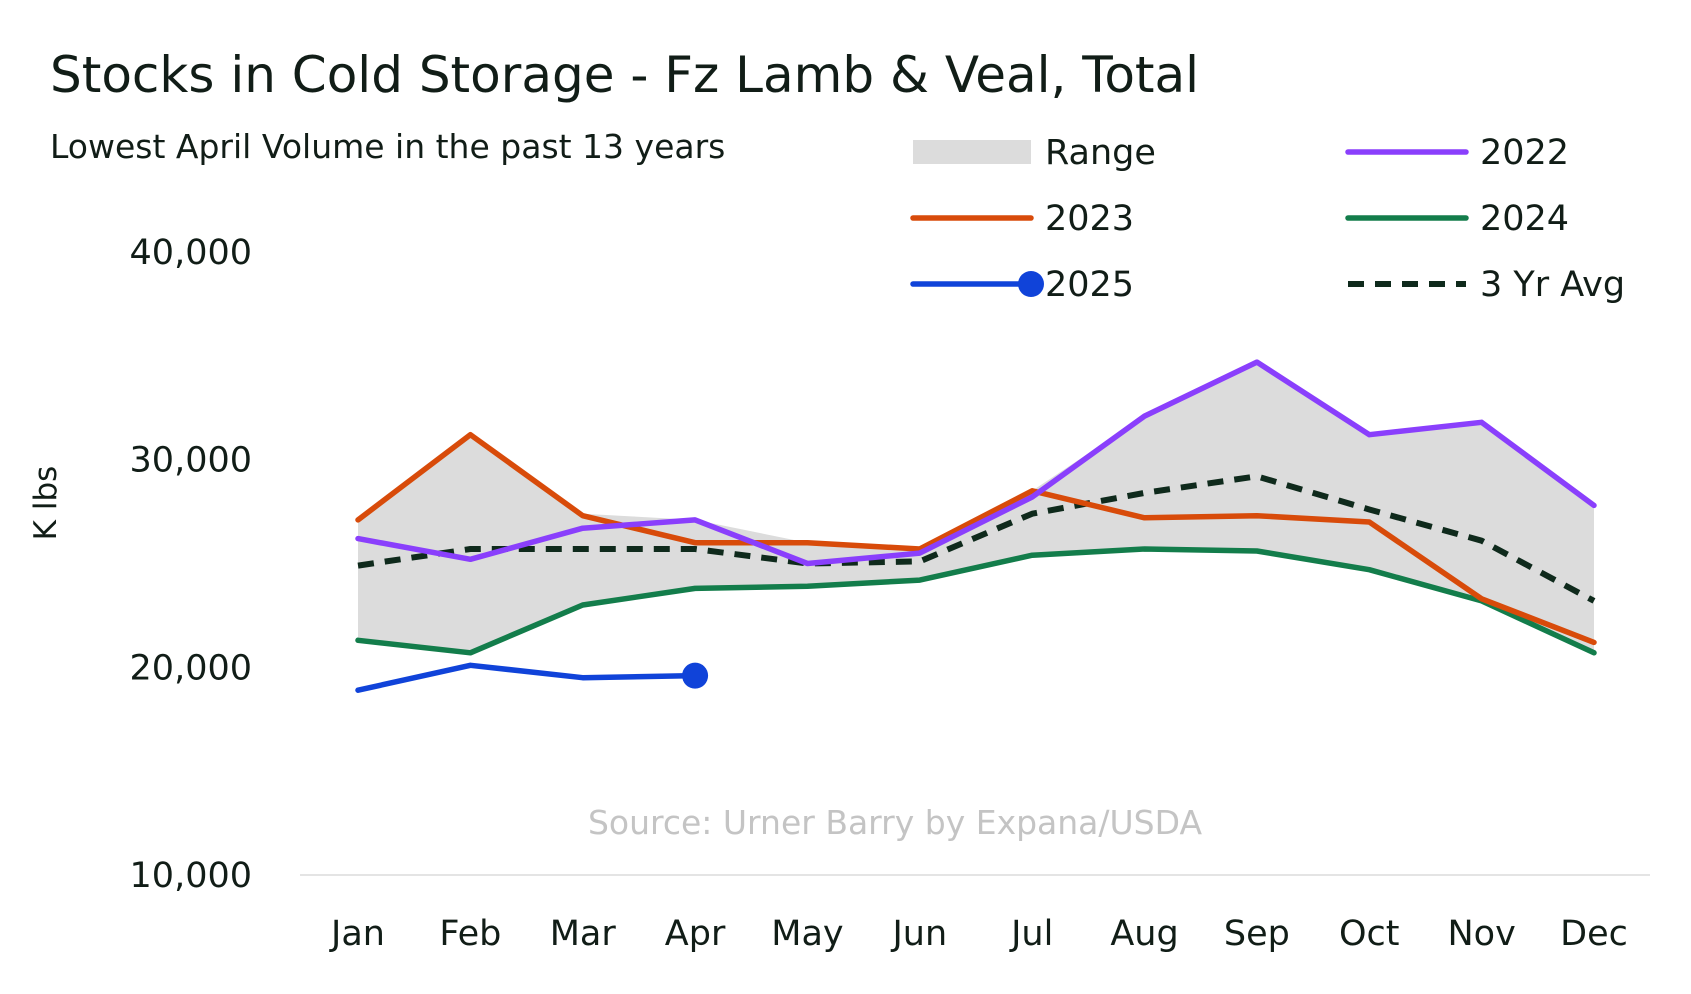  Describe the element at coordinates (1552, 285) in the screenshot. I see `legend-label-3-yr-avg: 3 Yr Avg` at that location.